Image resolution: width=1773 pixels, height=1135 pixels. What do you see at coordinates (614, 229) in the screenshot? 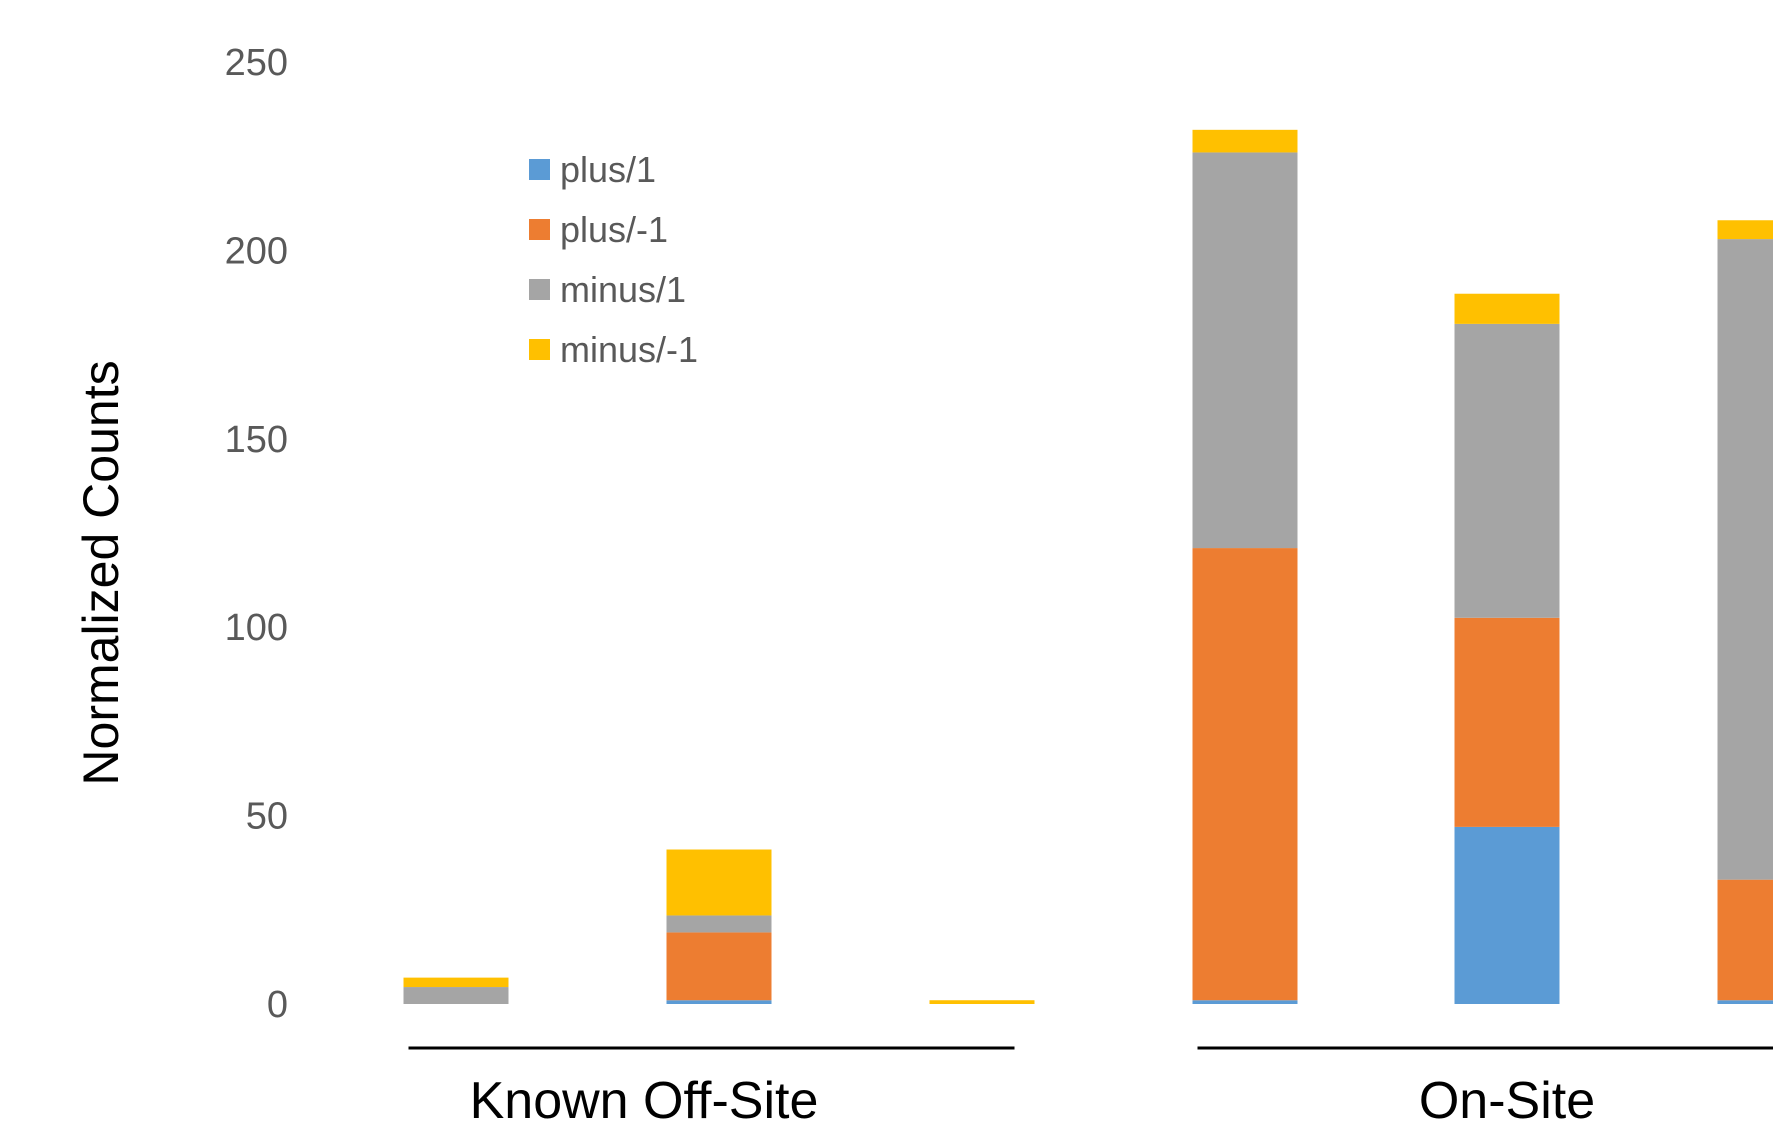
I see `legend-label: plus/-1` at bounding box center [614, 229].